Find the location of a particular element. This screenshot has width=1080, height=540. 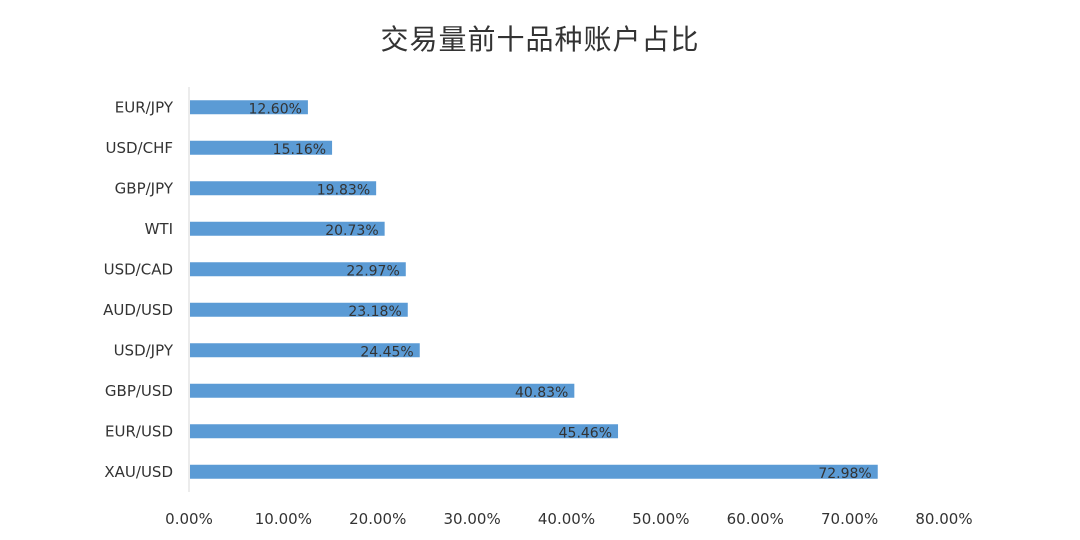

x-tick-label: 30.00% is located at coordinates (472, 519).